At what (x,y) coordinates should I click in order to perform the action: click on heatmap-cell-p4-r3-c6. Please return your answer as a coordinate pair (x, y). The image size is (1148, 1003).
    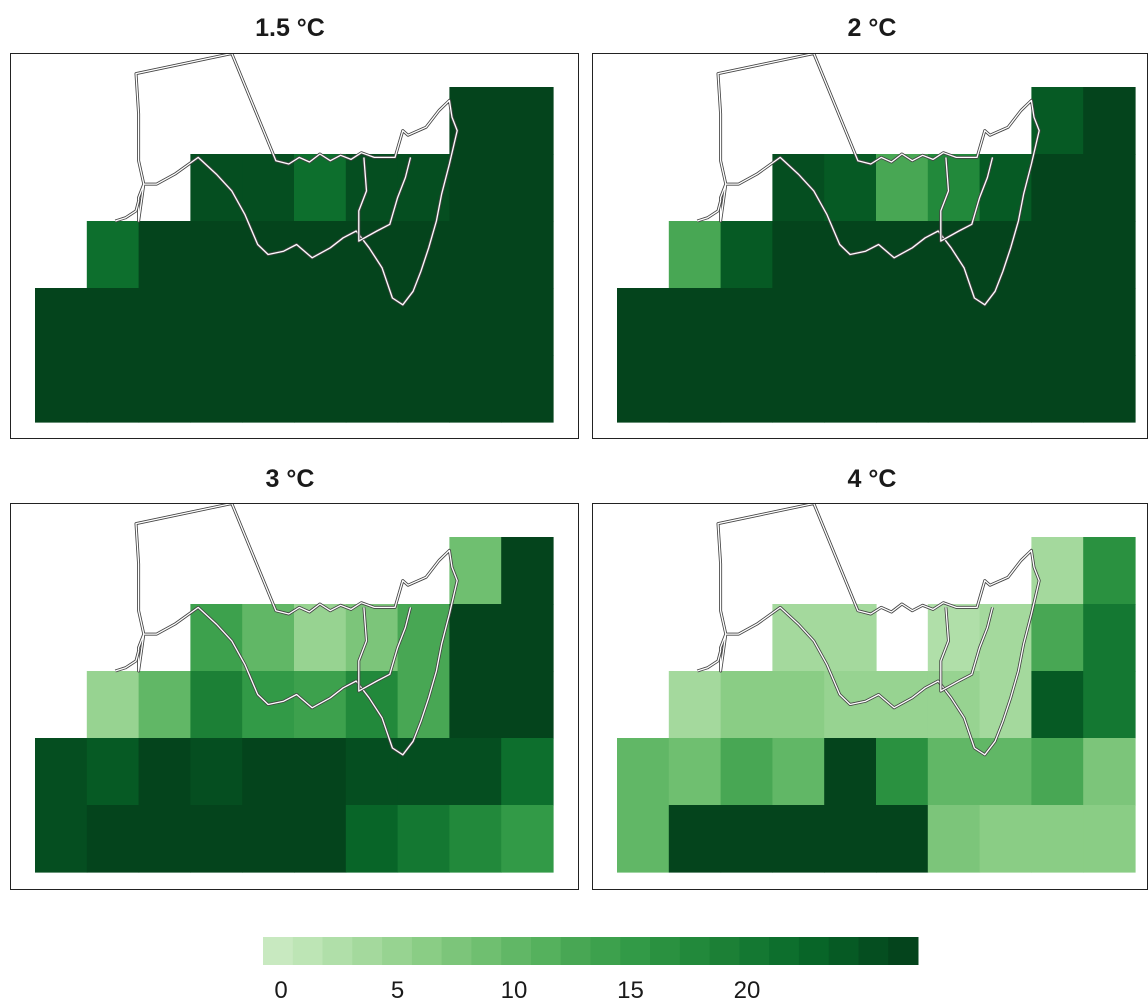
    Looking at the image, I should click on (954, 772).